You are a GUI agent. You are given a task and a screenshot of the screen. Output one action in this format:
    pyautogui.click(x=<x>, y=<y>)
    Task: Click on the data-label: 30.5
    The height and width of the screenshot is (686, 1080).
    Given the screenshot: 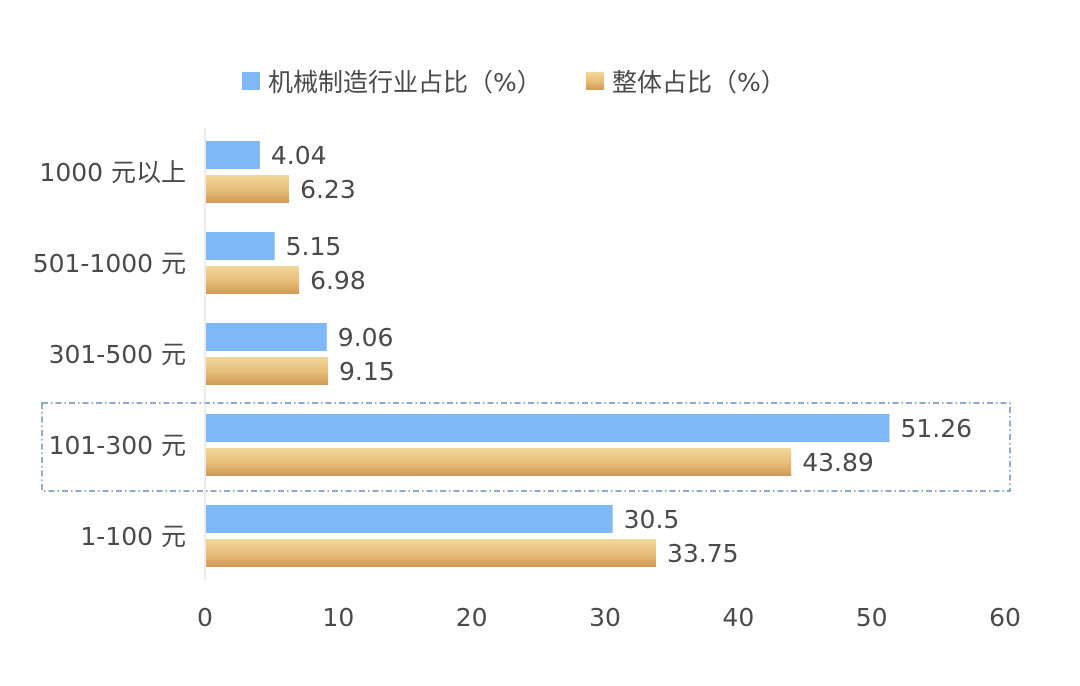 What is the action you would take?
    pyautogui.click(x=652, y=519)
    